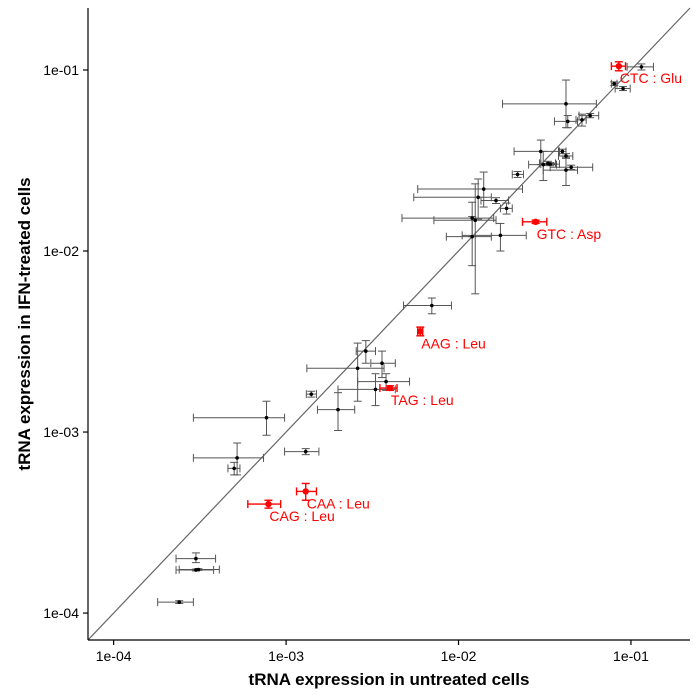 The height and width of the screenshot is (700, 700). What do you see at coordinates (569, 234) in the screenshot?
I see `point-label: GTC : Asp` at bounding box center [569, 234].